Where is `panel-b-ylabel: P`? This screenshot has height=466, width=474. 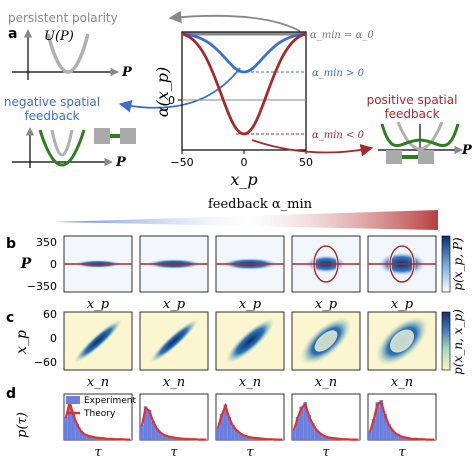 panel-b-ylabel: P is located at coordinates (26, 264).